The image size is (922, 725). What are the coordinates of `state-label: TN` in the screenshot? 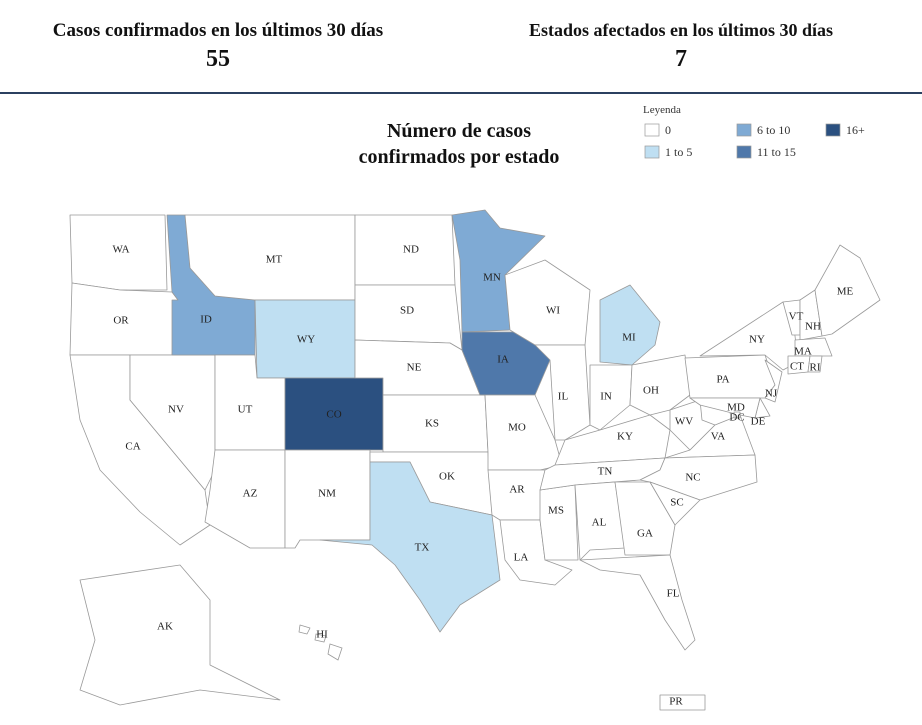 It's located at (605, 472).